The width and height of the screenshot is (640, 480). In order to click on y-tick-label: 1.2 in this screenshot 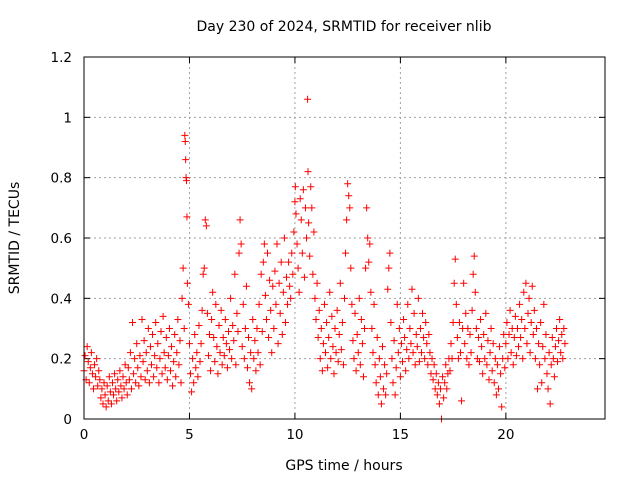, I will do `click(61, 58)`.